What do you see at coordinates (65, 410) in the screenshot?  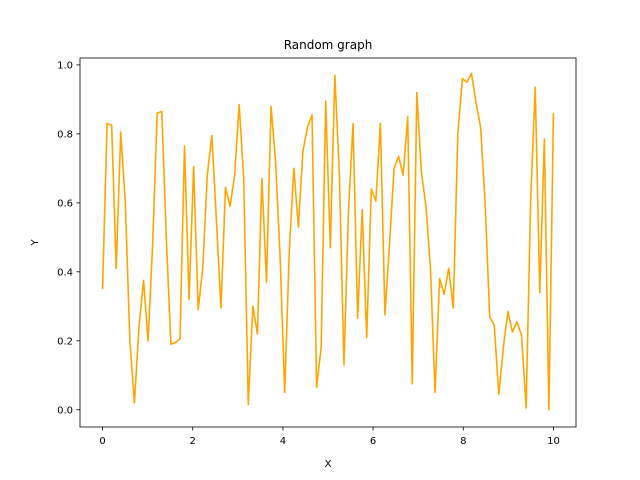 I see `y-tick-label: 0.0` at bounding box center [65, 410].